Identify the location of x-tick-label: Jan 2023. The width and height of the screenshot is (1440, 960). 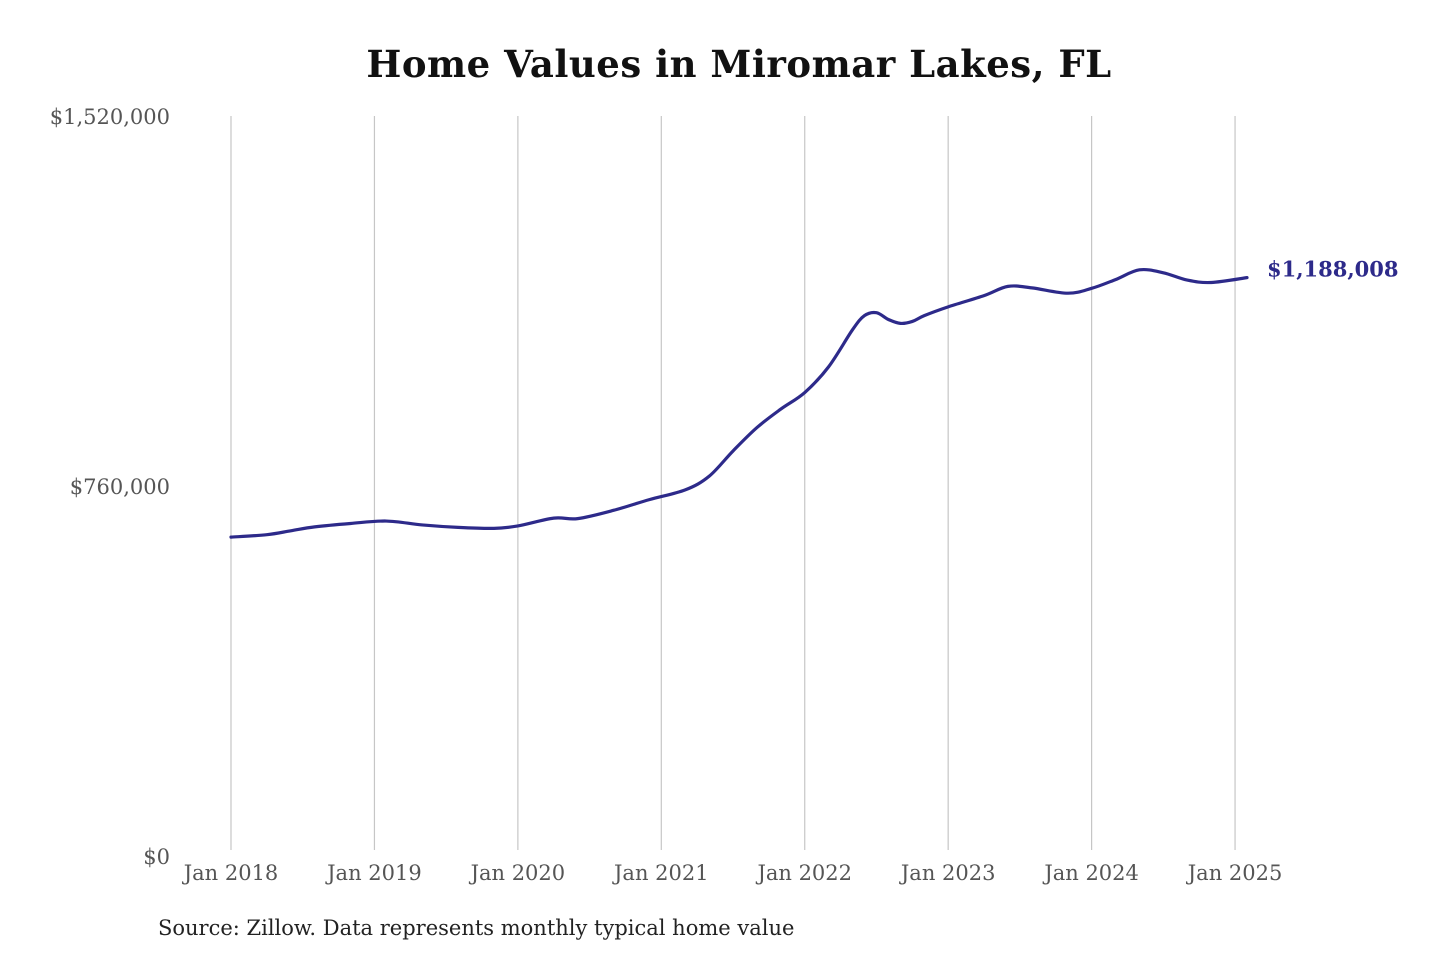
(947, 873).